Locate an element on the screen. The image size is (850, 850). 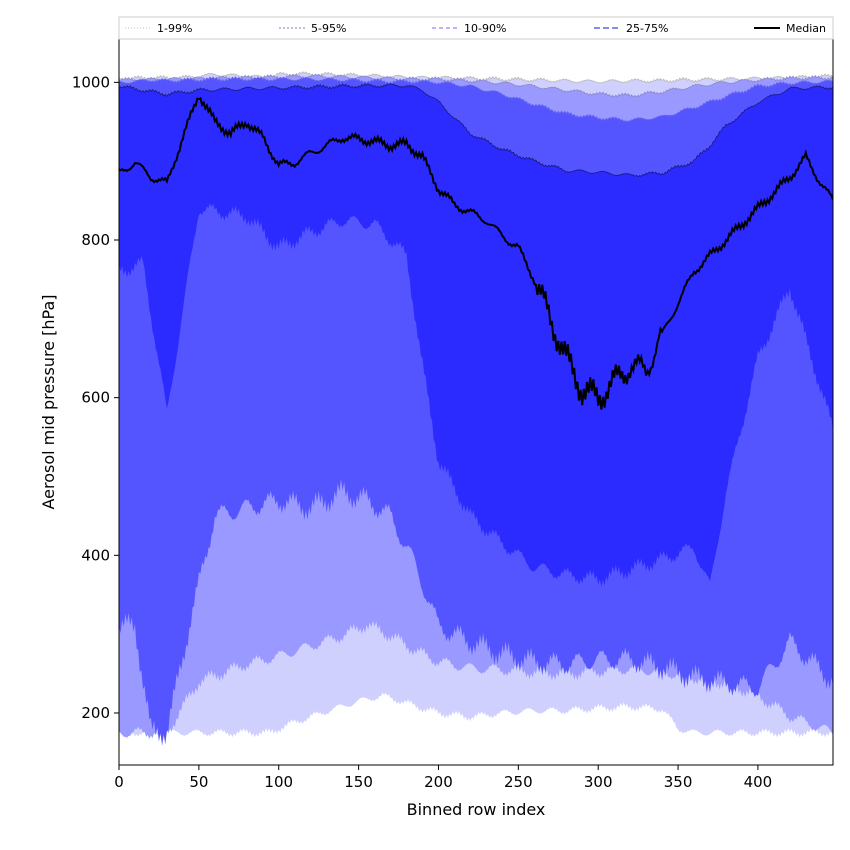
x-tick-label: 400 is located at coordinates (758, 782).